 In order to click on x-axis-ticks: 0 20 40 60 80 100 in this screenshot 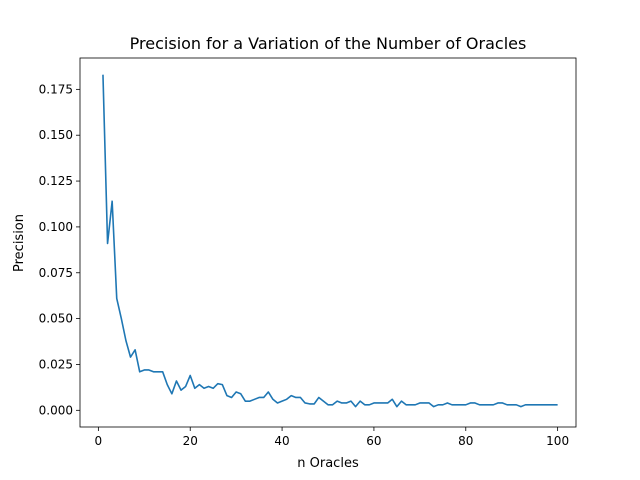, I will do `click(332, 437)`.